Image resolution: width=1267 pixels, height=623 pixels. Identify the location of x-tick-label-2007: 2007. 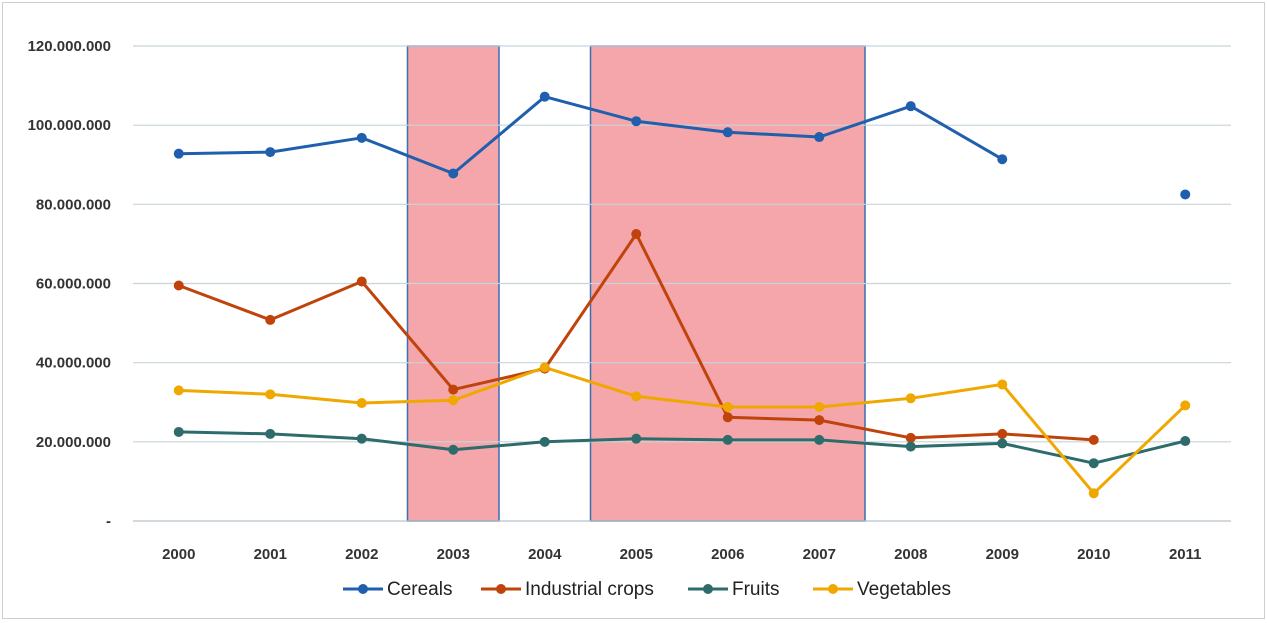
(819, 554).